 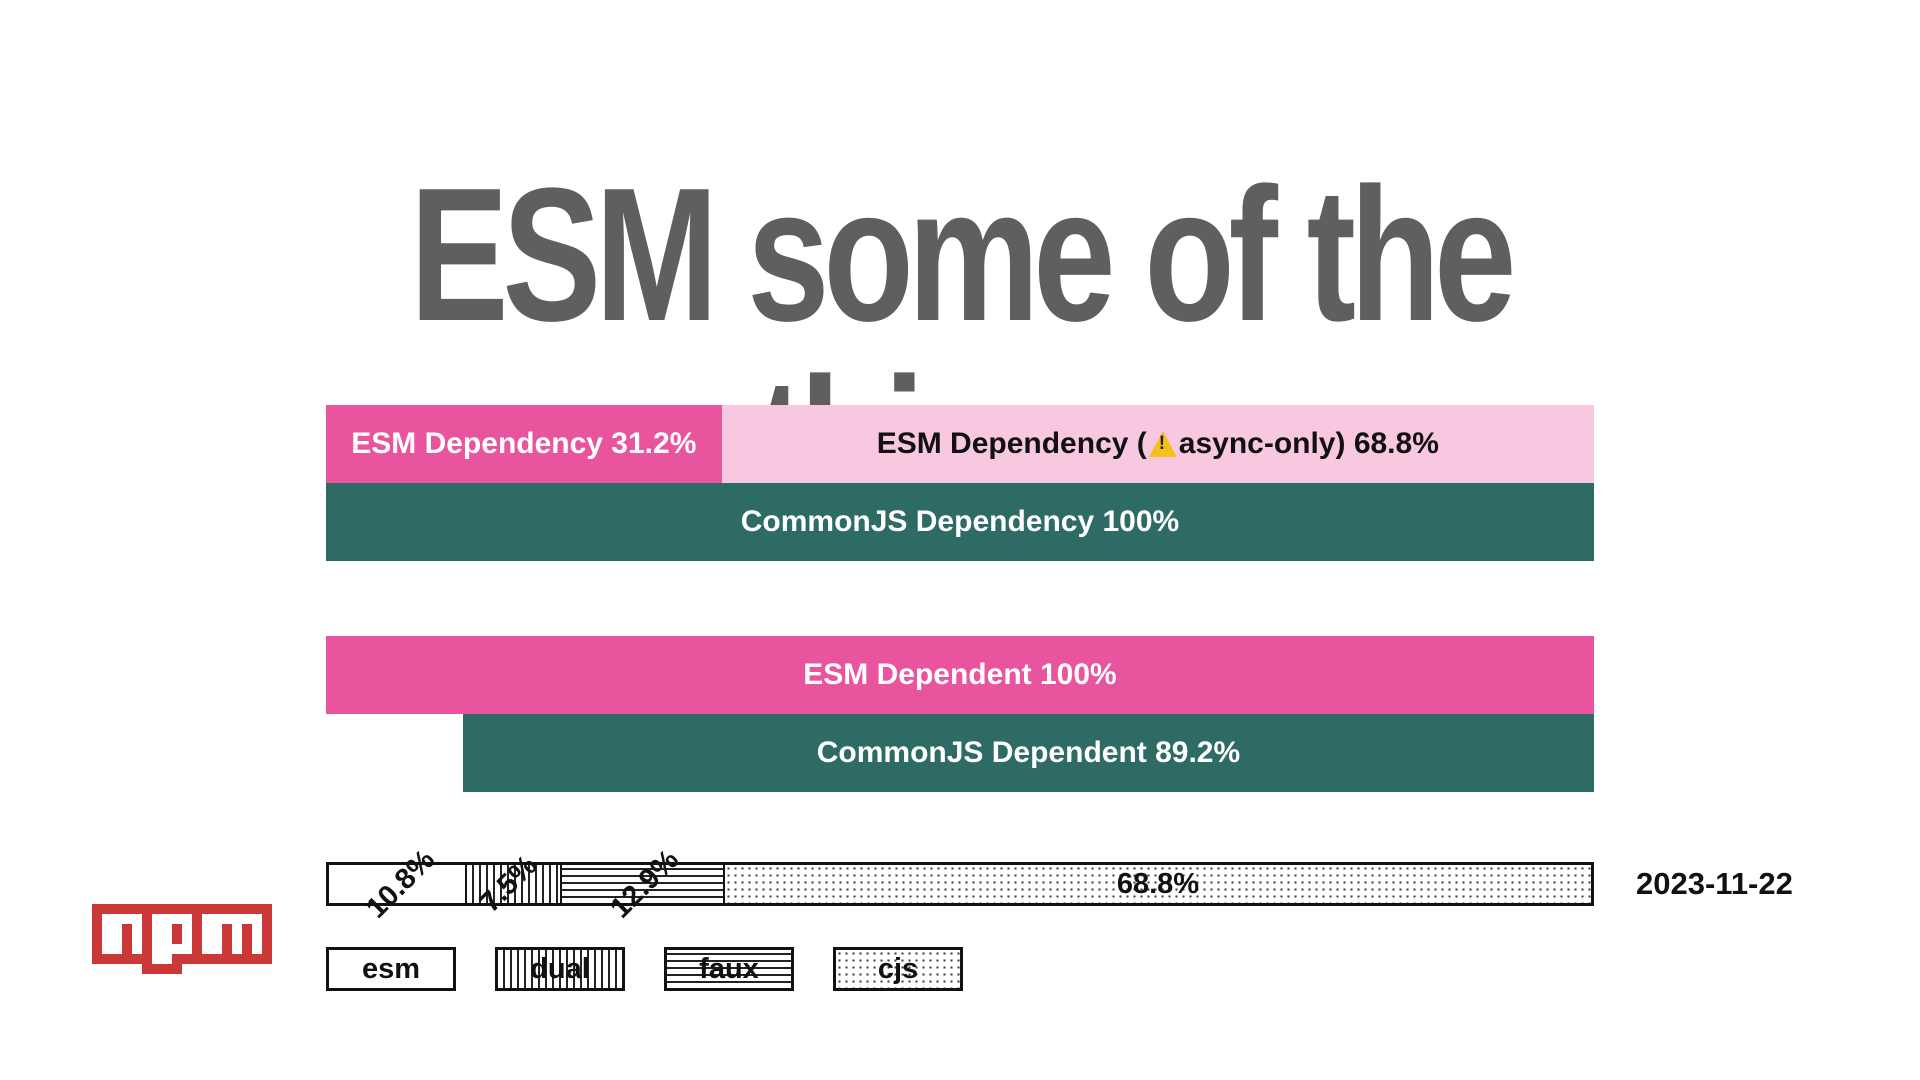 I want to click on segment-cjs-label: 68.8%, so click(x=1158, y=884).